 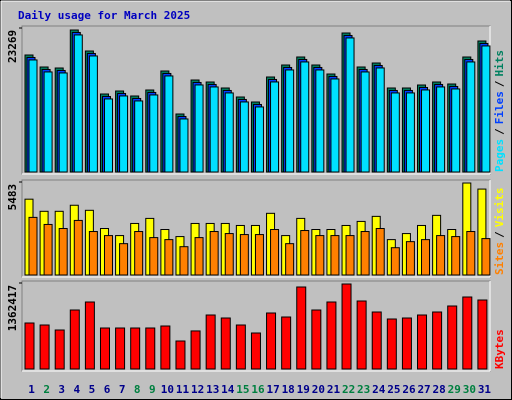 What do you see at coordinates (409, 389) in the screenshot?
I see `x-tick-label: 26` at bounding box center [409, 389].